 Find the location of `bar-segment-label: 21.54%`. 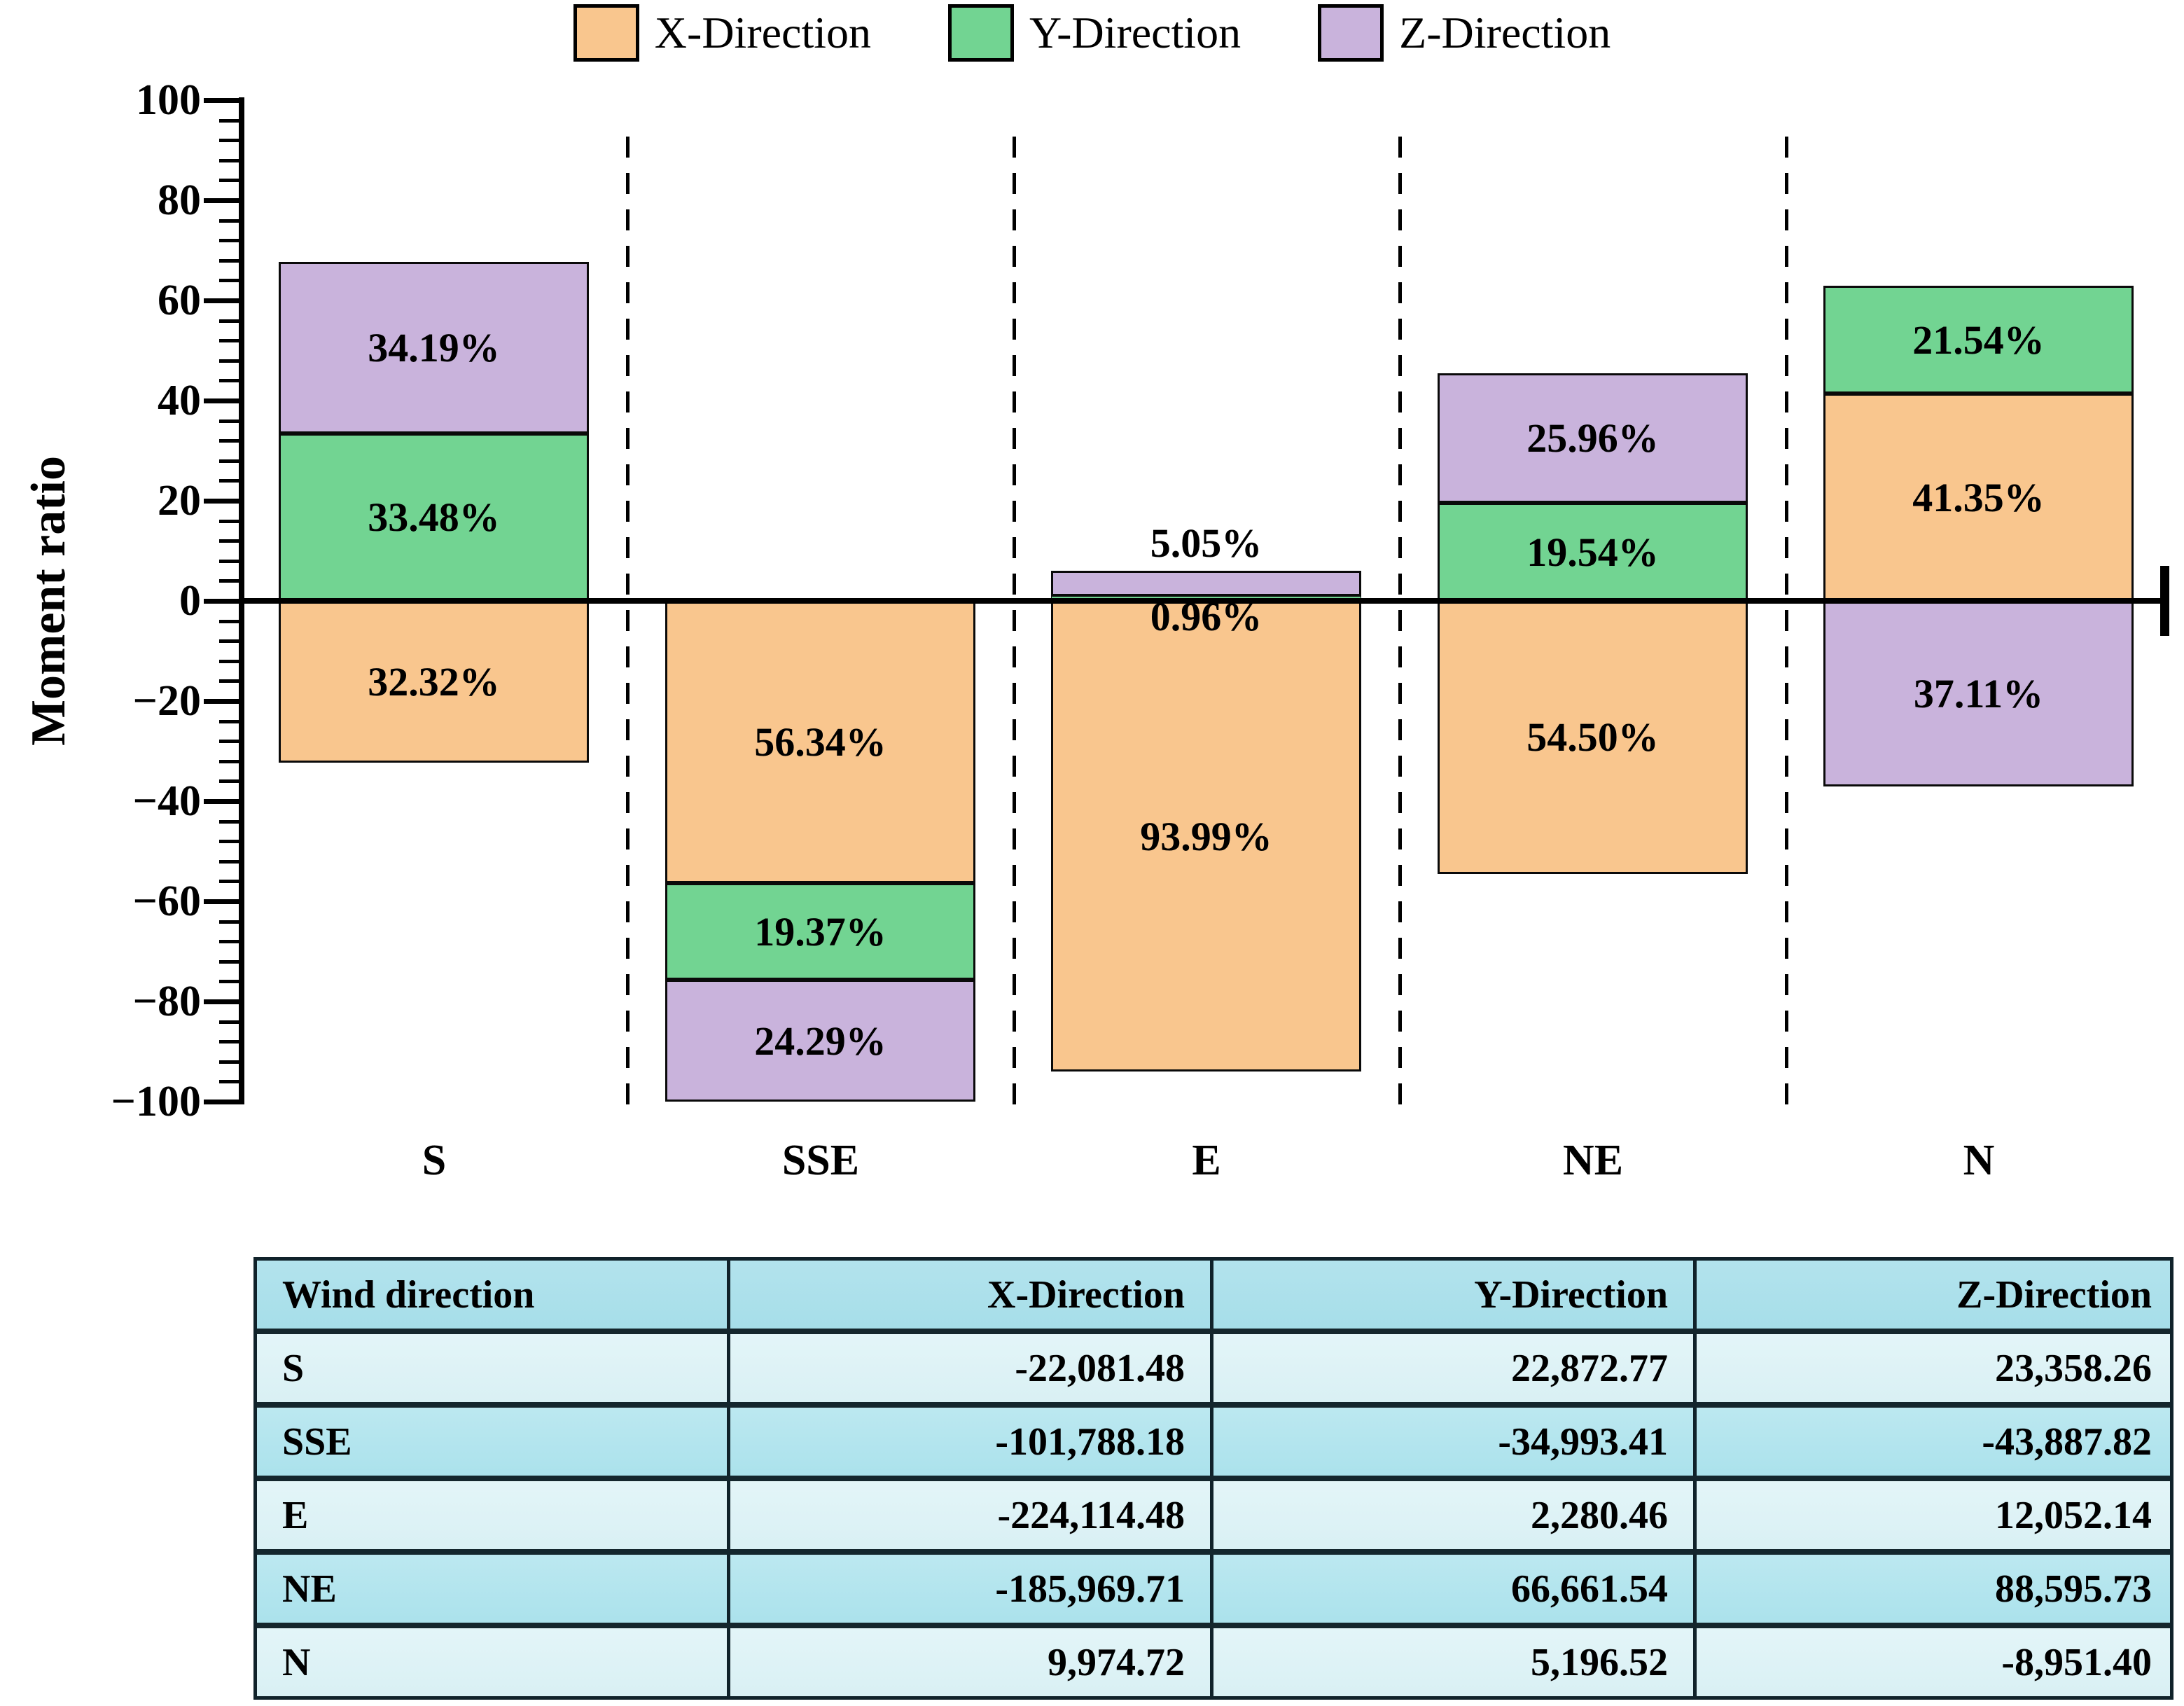

bar-segment-label: 21.54% is located at coordinates (1978, 340).